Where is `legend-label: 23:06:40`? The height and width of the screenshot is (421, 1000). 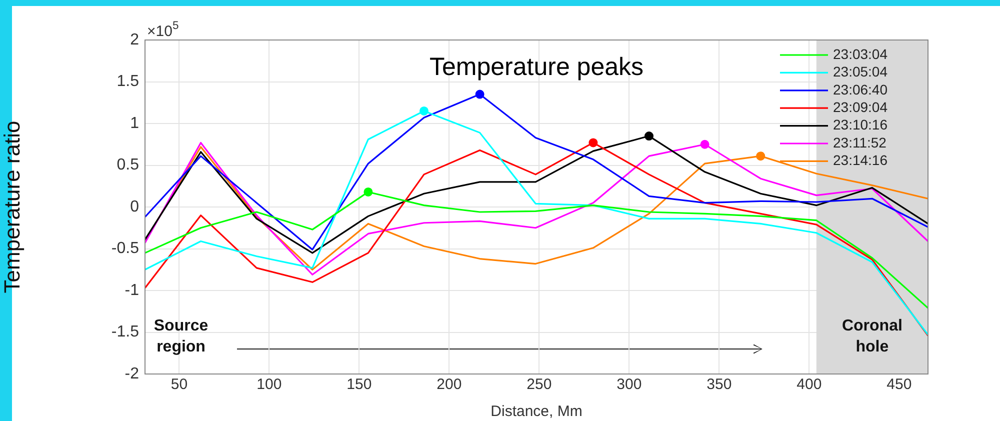
legend-label: 23:06:40 is located at coordinates (860, 89).